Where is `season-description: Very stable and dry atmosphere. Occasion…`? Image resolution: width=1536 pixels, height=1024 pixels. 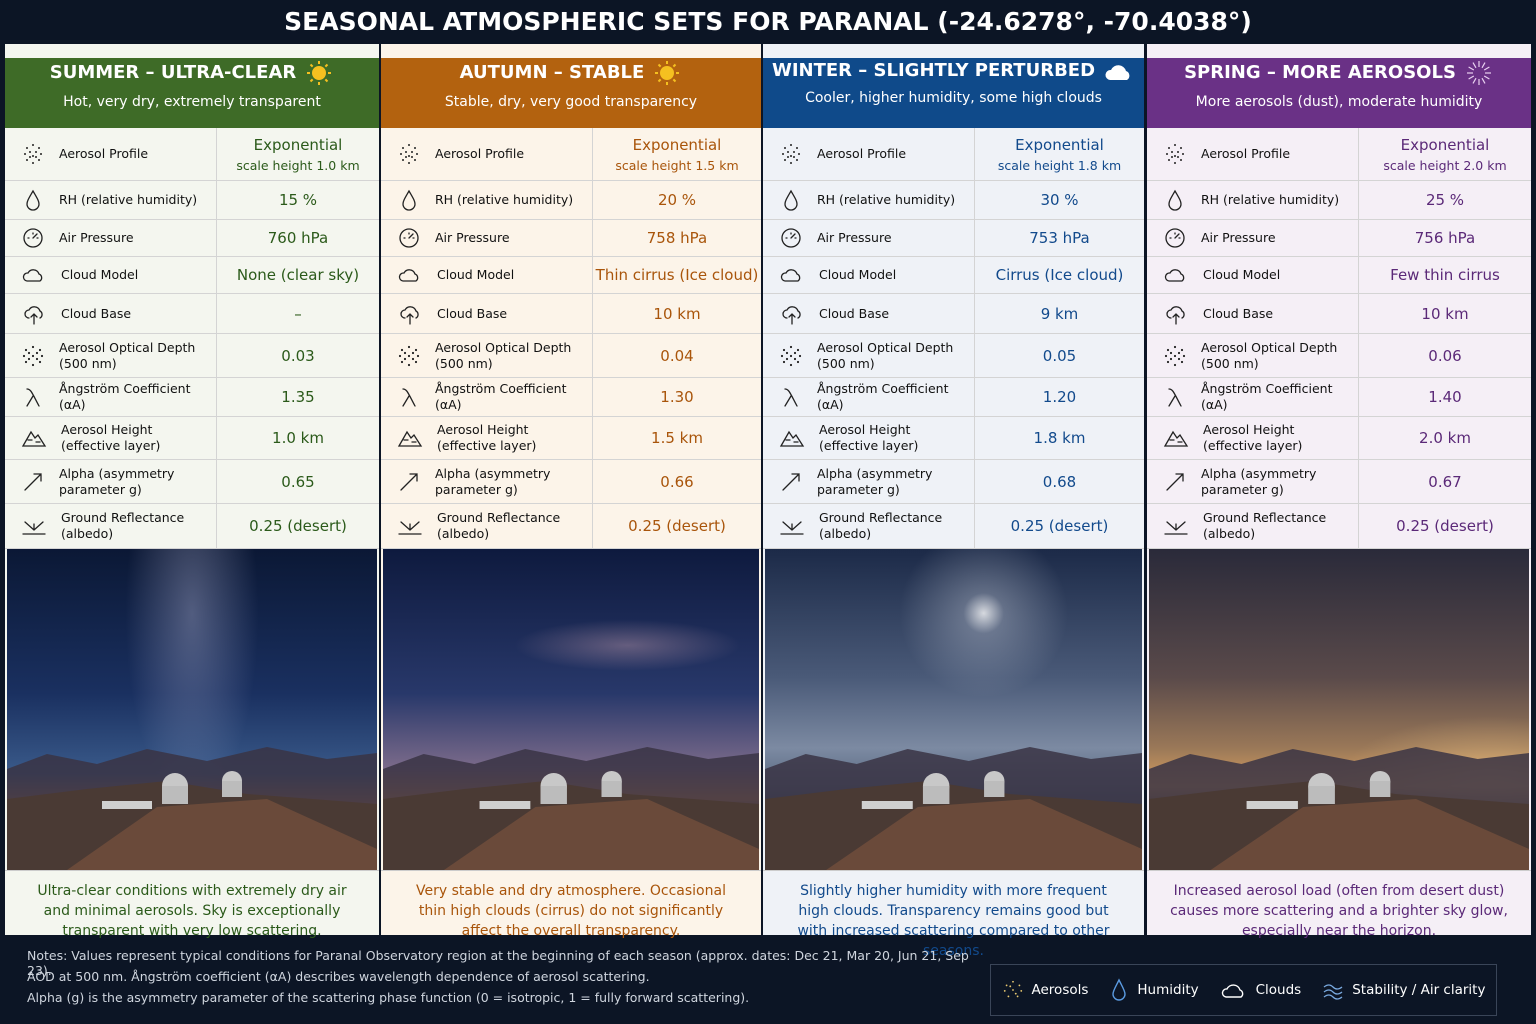
season-description: Very stable and dry atmosphere. Occasion… is located at coordinates (571, 919).